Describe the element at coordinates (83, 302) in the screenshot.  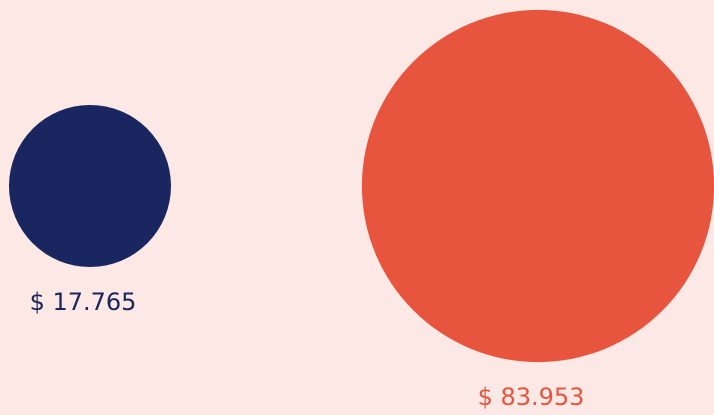
I see `value-label: $ 17.765` at that location.